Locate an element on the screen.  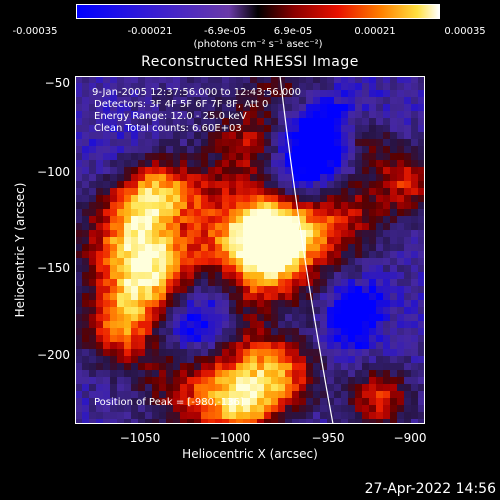
colorbar-tick: 0.00035 is located at coordinates (465, 31).